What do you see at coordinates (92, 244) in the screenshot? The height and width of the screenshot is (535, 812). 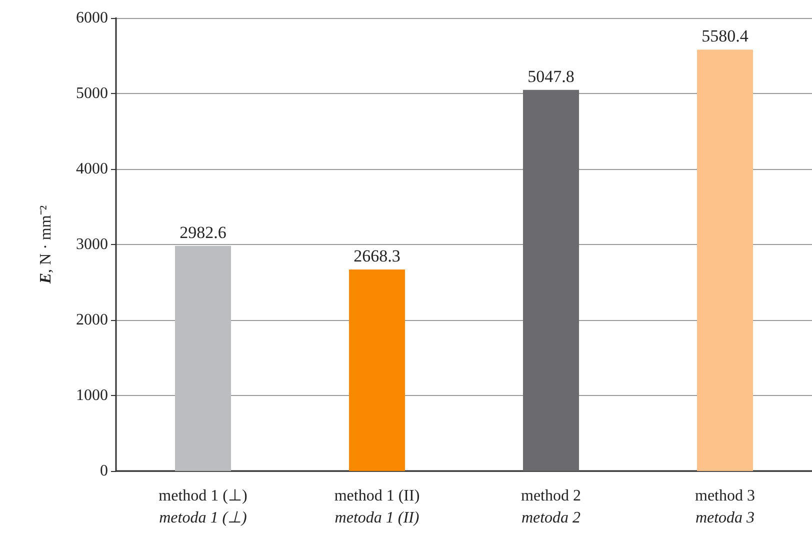 I see `y-tick-label: 3000` at bounding box center [92, 244].